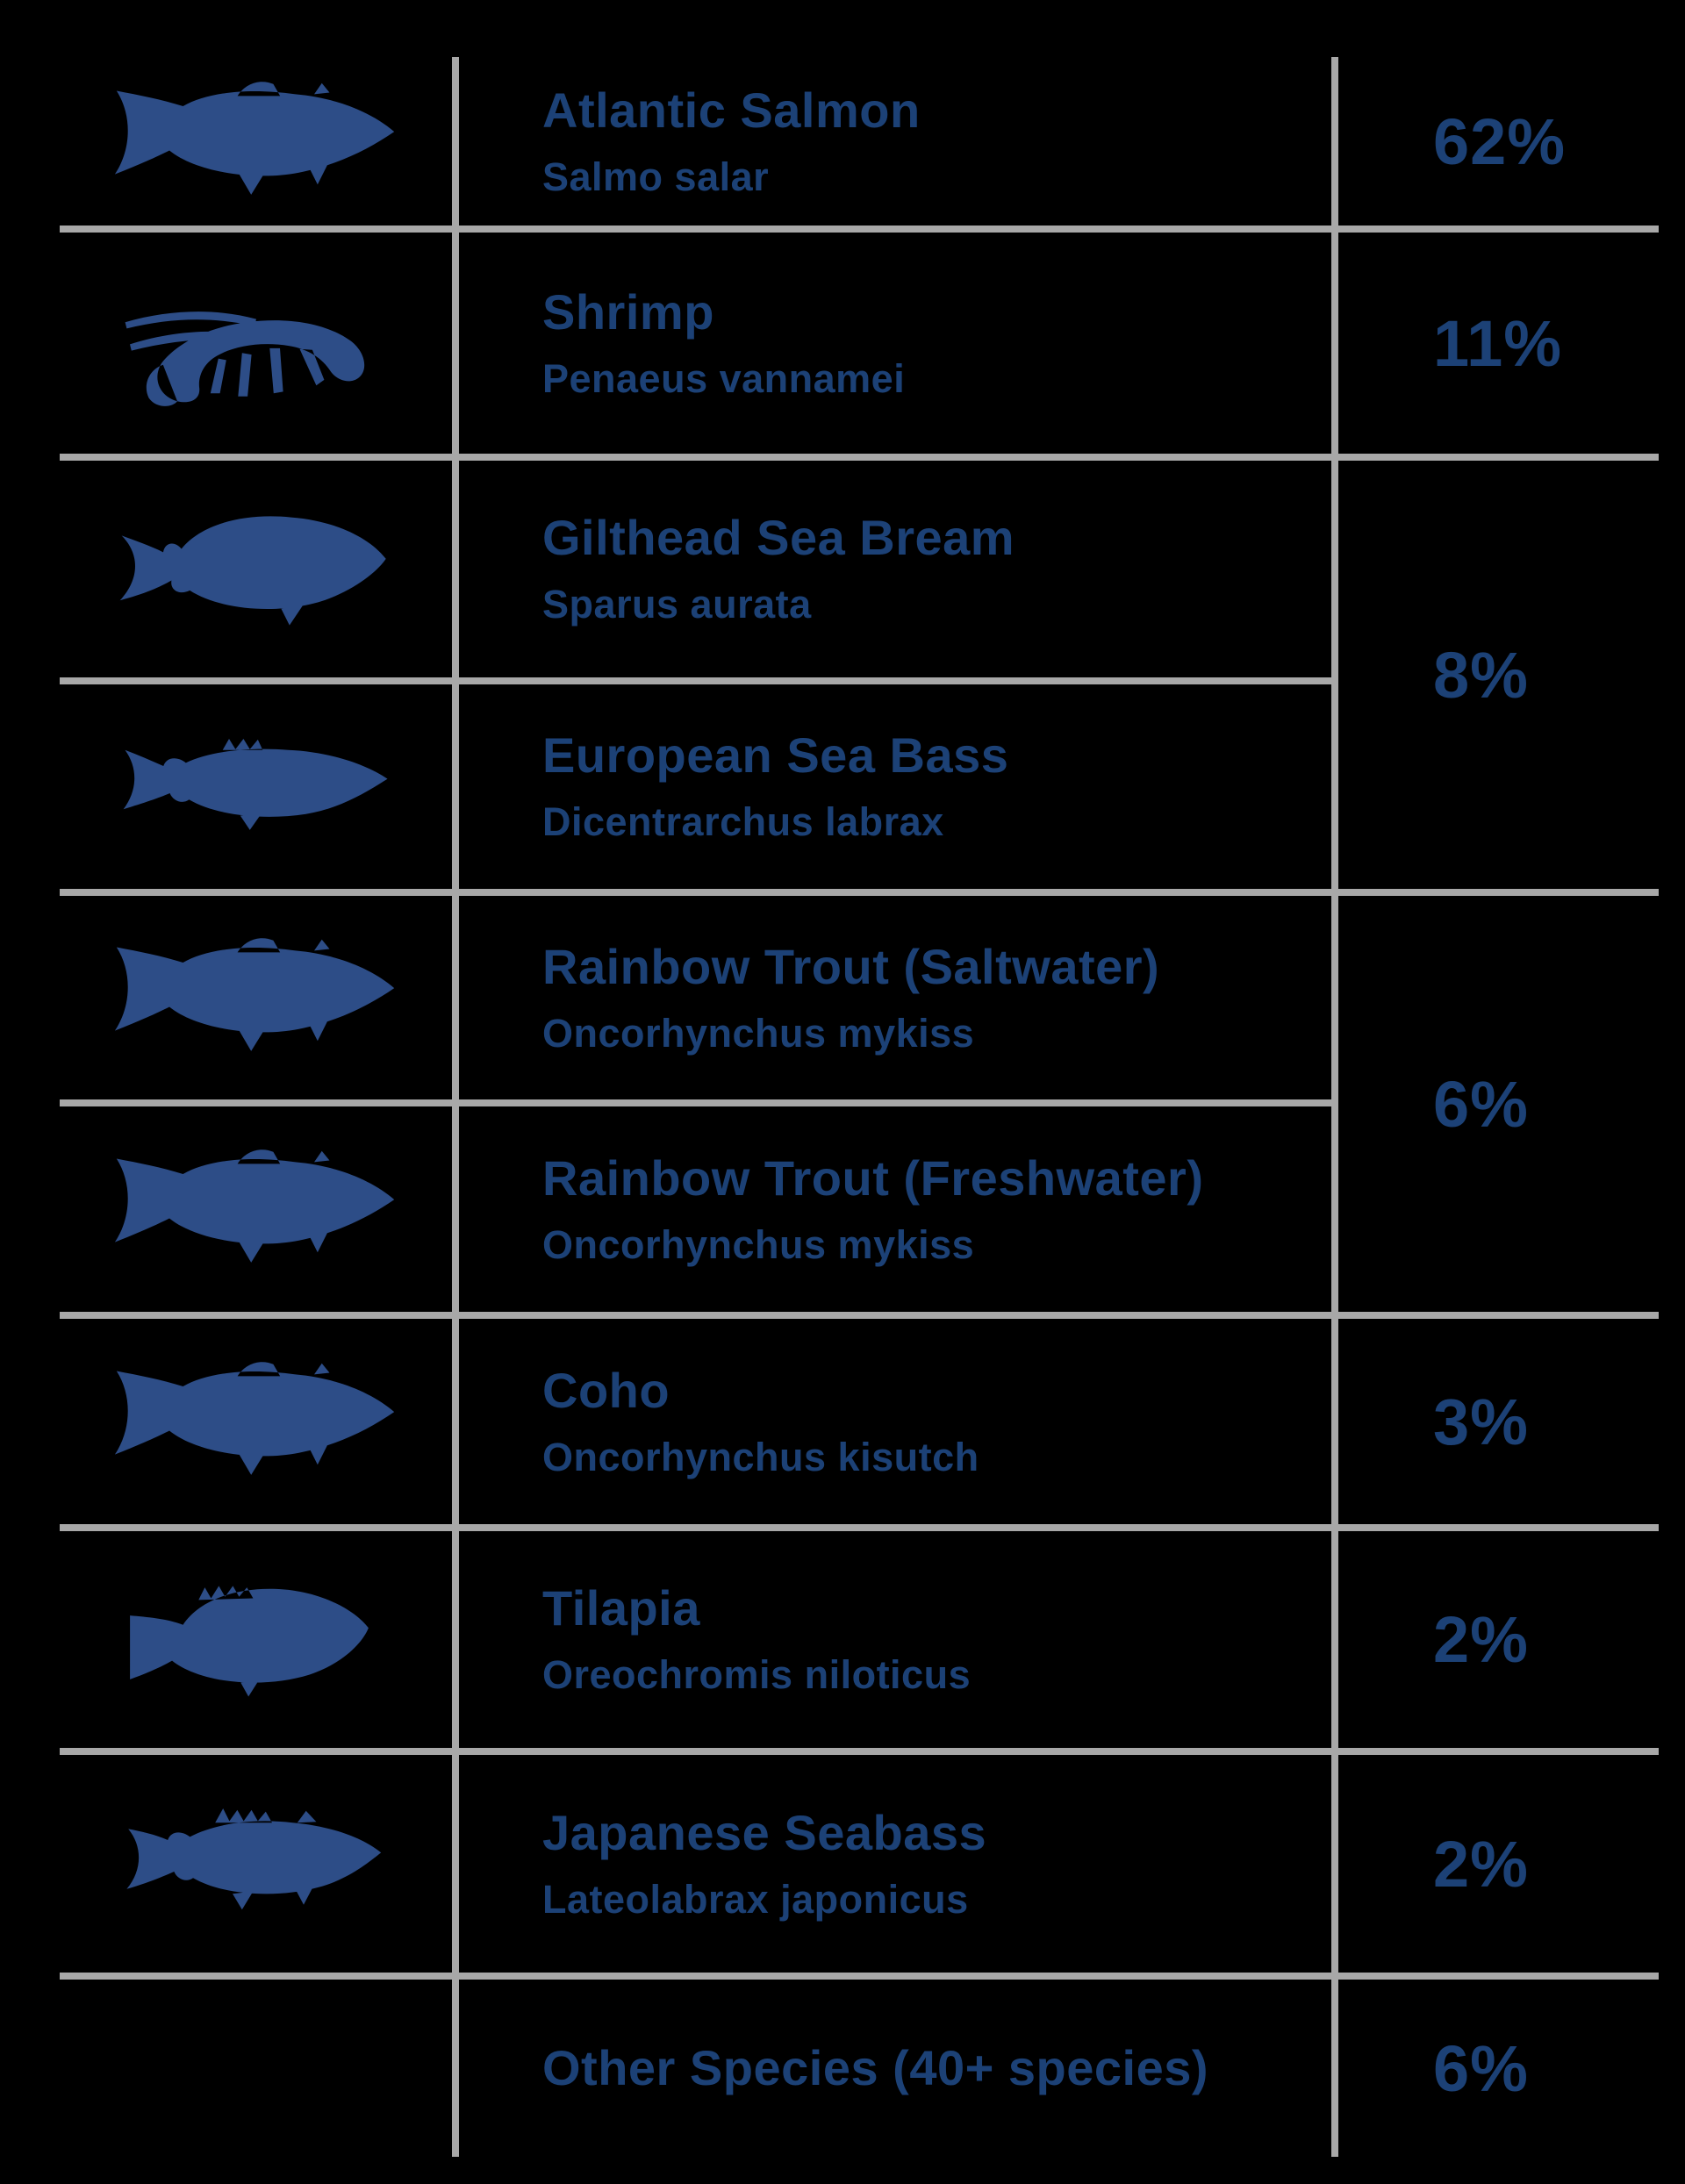 The image size is (1685, 2184). I want to click on species-name-cell: Coho Oncorhynchus kisutch, so click(891, 1418).